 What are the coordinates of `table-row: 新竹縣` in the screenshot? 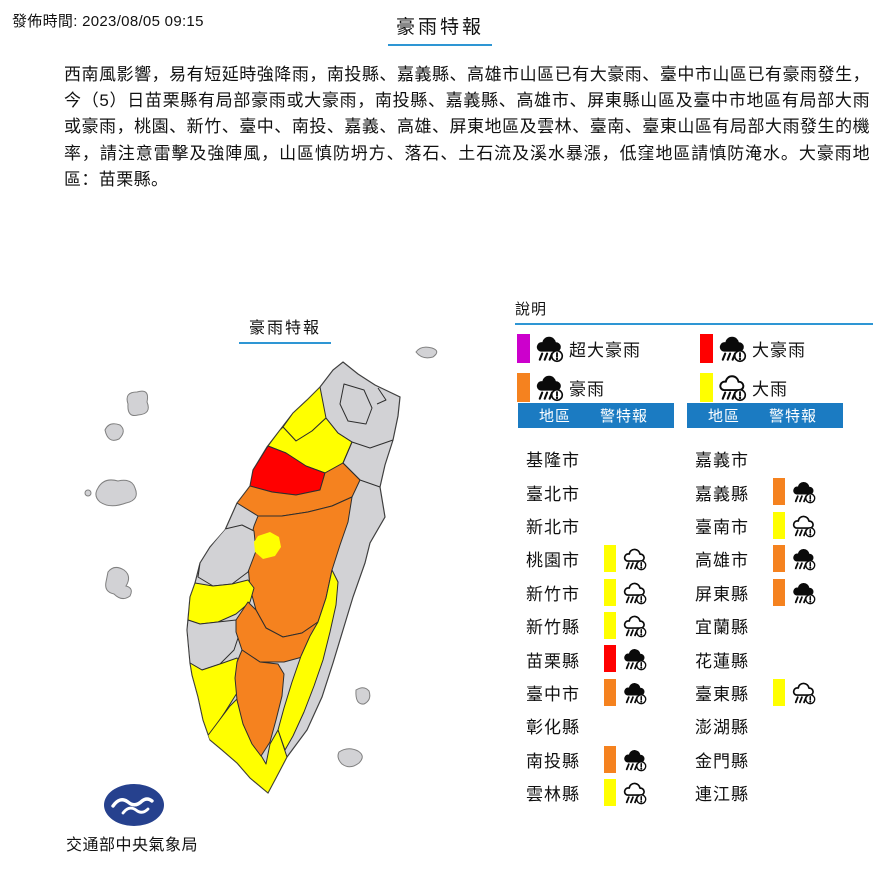 It's located at (596, 625).